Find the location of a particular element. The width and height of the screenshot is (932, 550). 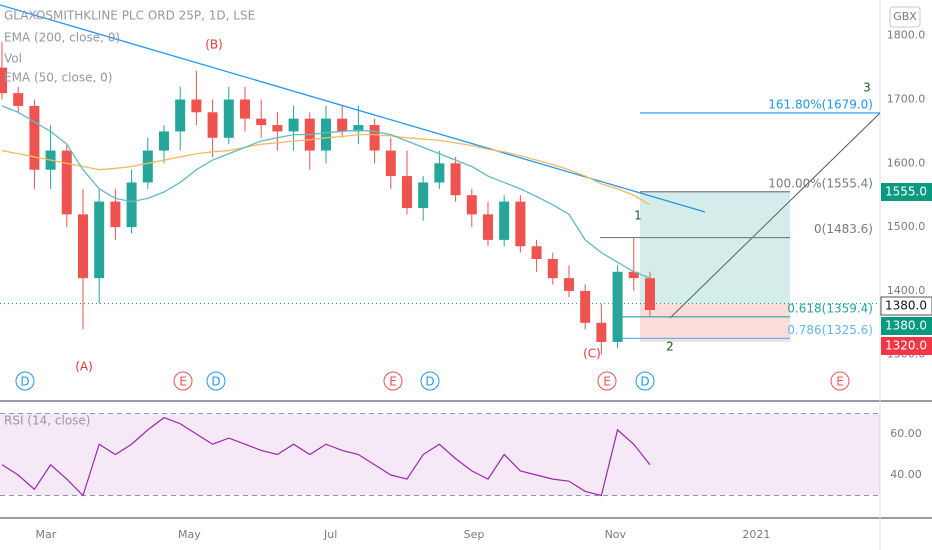

y-tick-label: 1600.0 is located at coordinates (906, 162).